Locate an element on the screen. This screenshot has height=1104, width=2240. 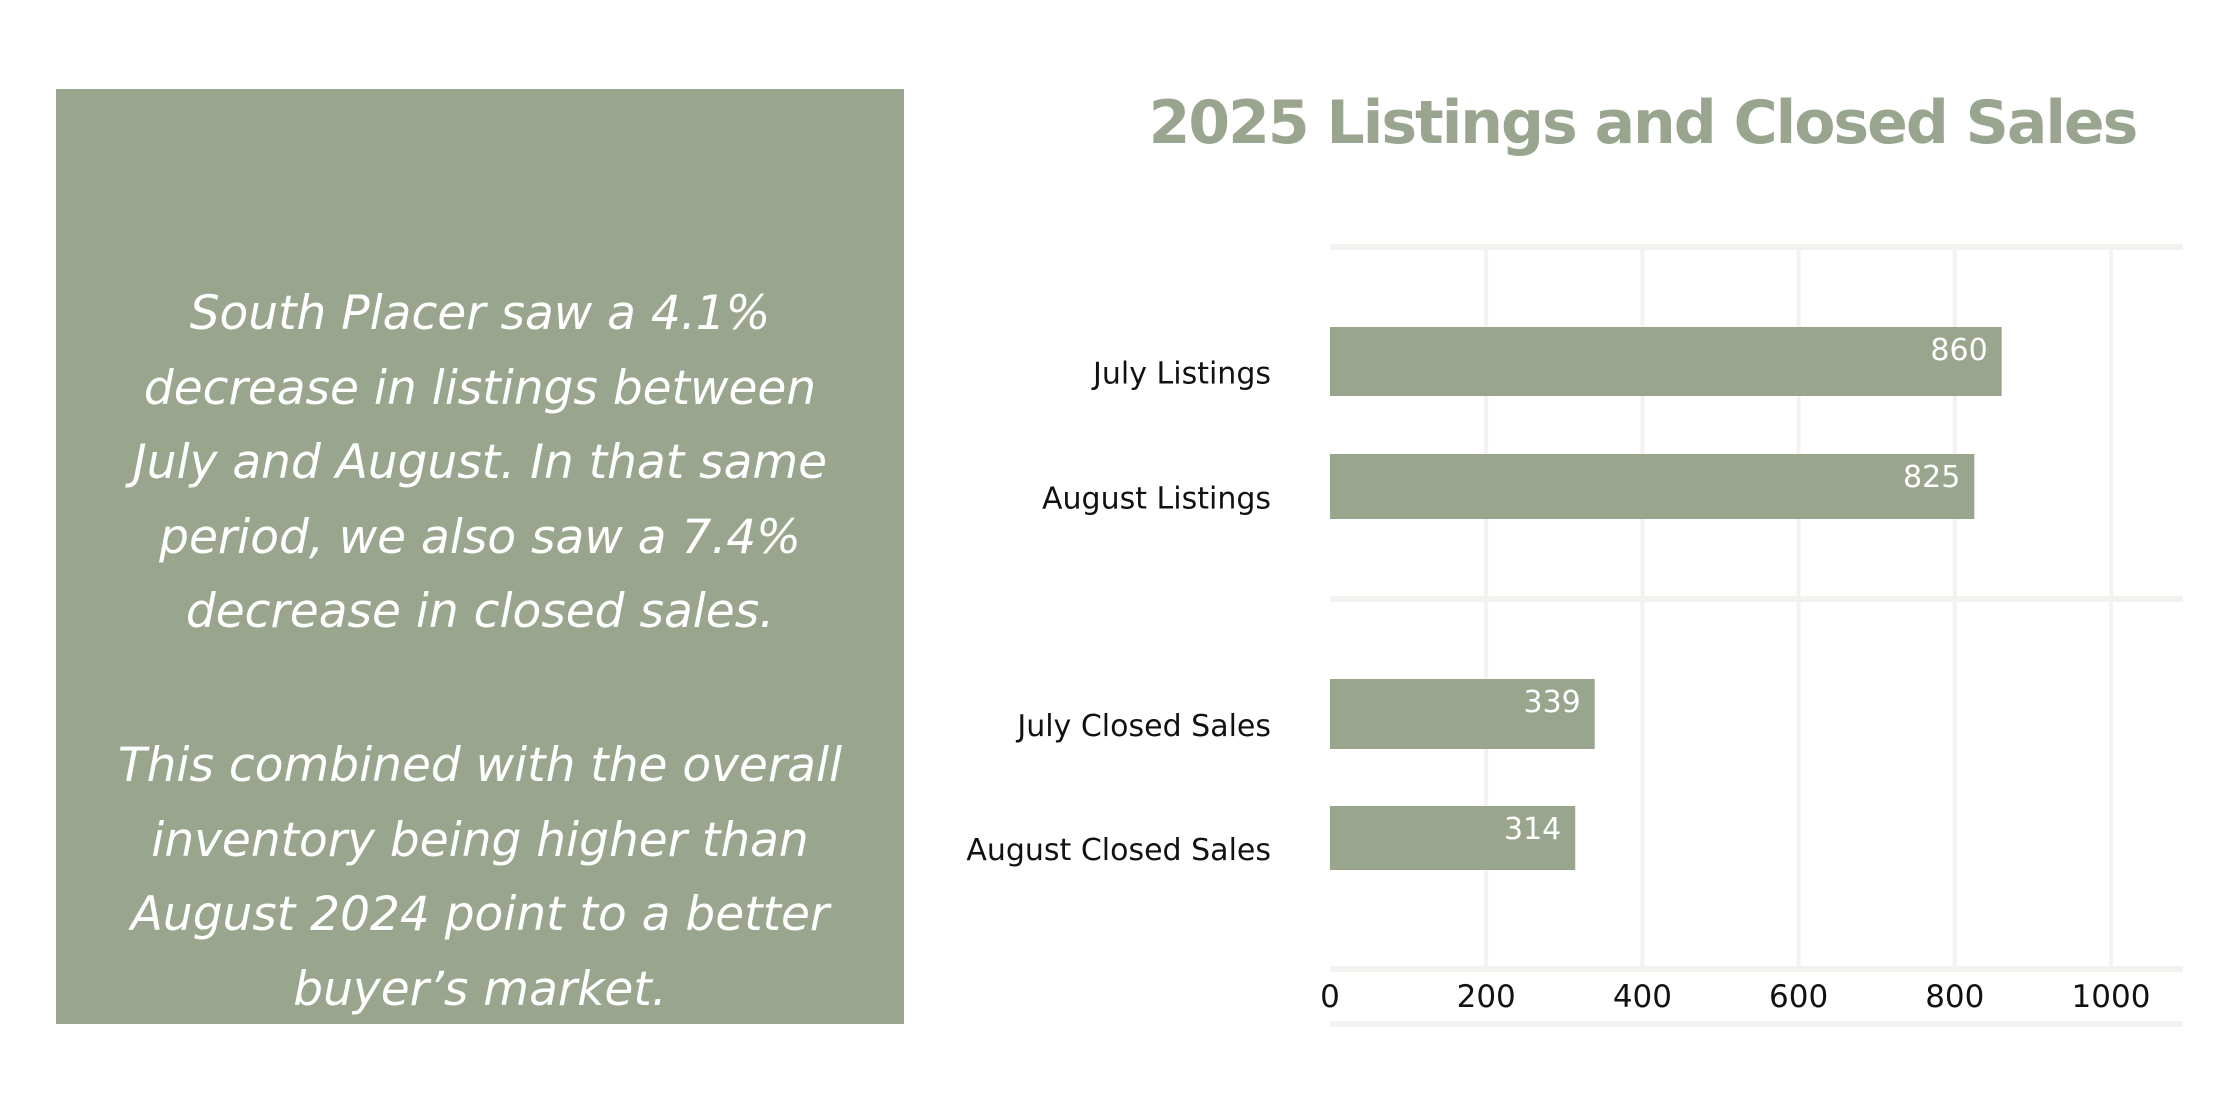
bar-data-label: 339 is located at coordinates (1551, 702).